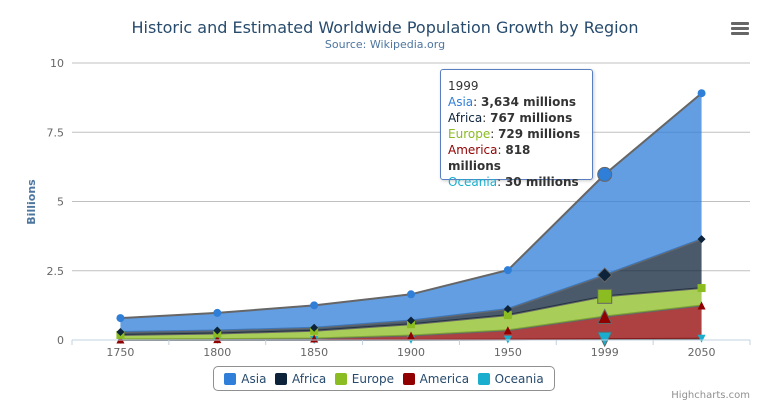  What do you see at coordinates (57, 63) in the screenshot?
I see `y-tick-label: 10` at bounding box center [57, 63].